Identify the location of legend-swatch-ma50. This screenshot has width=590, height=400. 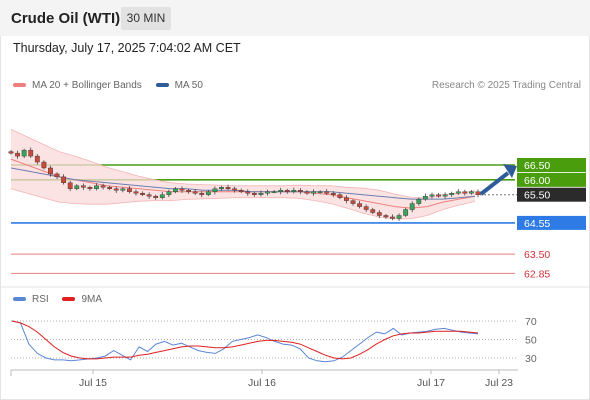
(162, 85).